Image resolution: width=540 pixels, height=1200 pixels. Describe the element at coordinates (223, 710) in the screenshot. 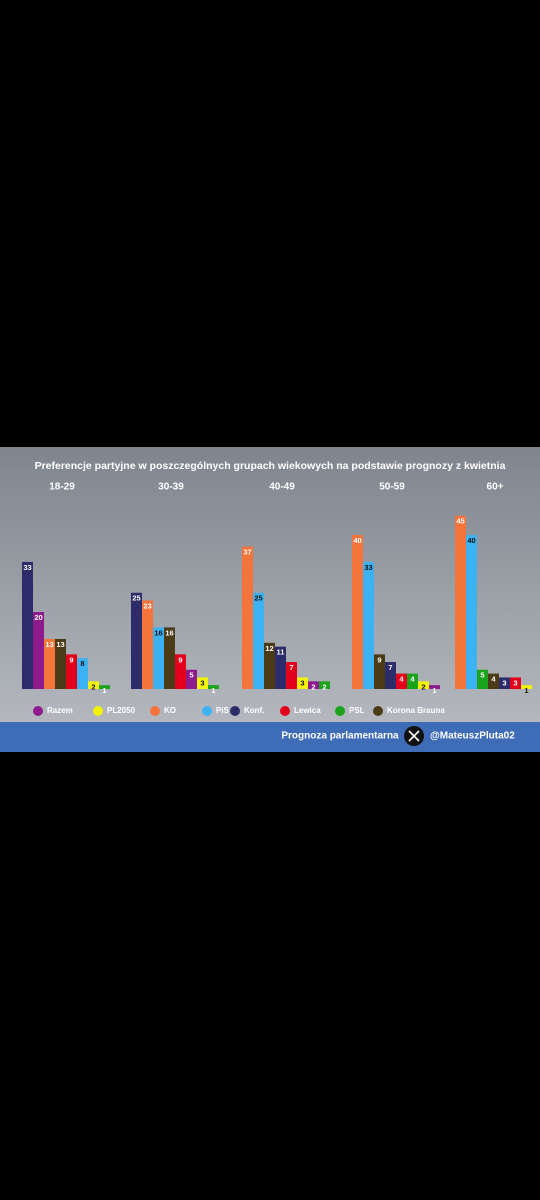

I see `legend-label: PiS` at that location.